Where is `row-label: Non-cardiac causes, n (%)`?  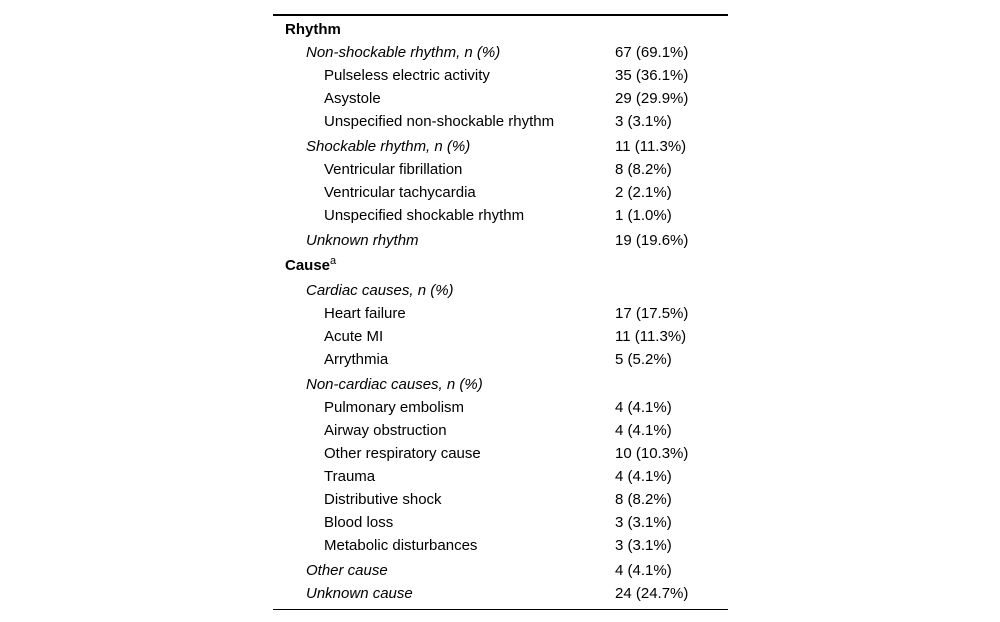 row-label: Non-cardiac causes, n (%) is located at coordinates (394, 384).